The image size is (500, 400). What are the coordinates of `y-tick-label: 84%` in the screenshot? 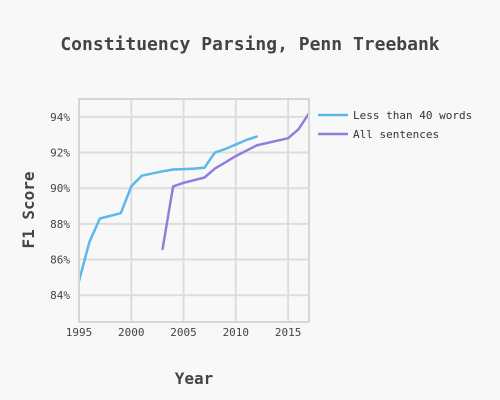 It's located at (60, 295).